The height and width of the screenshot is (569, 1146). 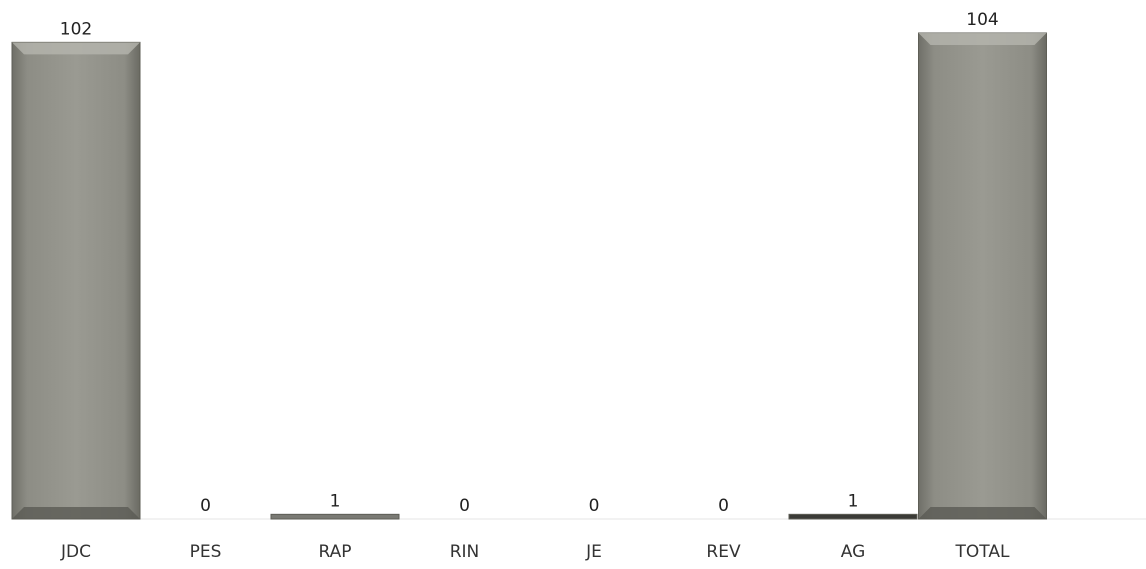 What do you see at coordinates (464, 506) in the screenshot?
I see `value-label-rin: 0` at bounding box center [464, 506].